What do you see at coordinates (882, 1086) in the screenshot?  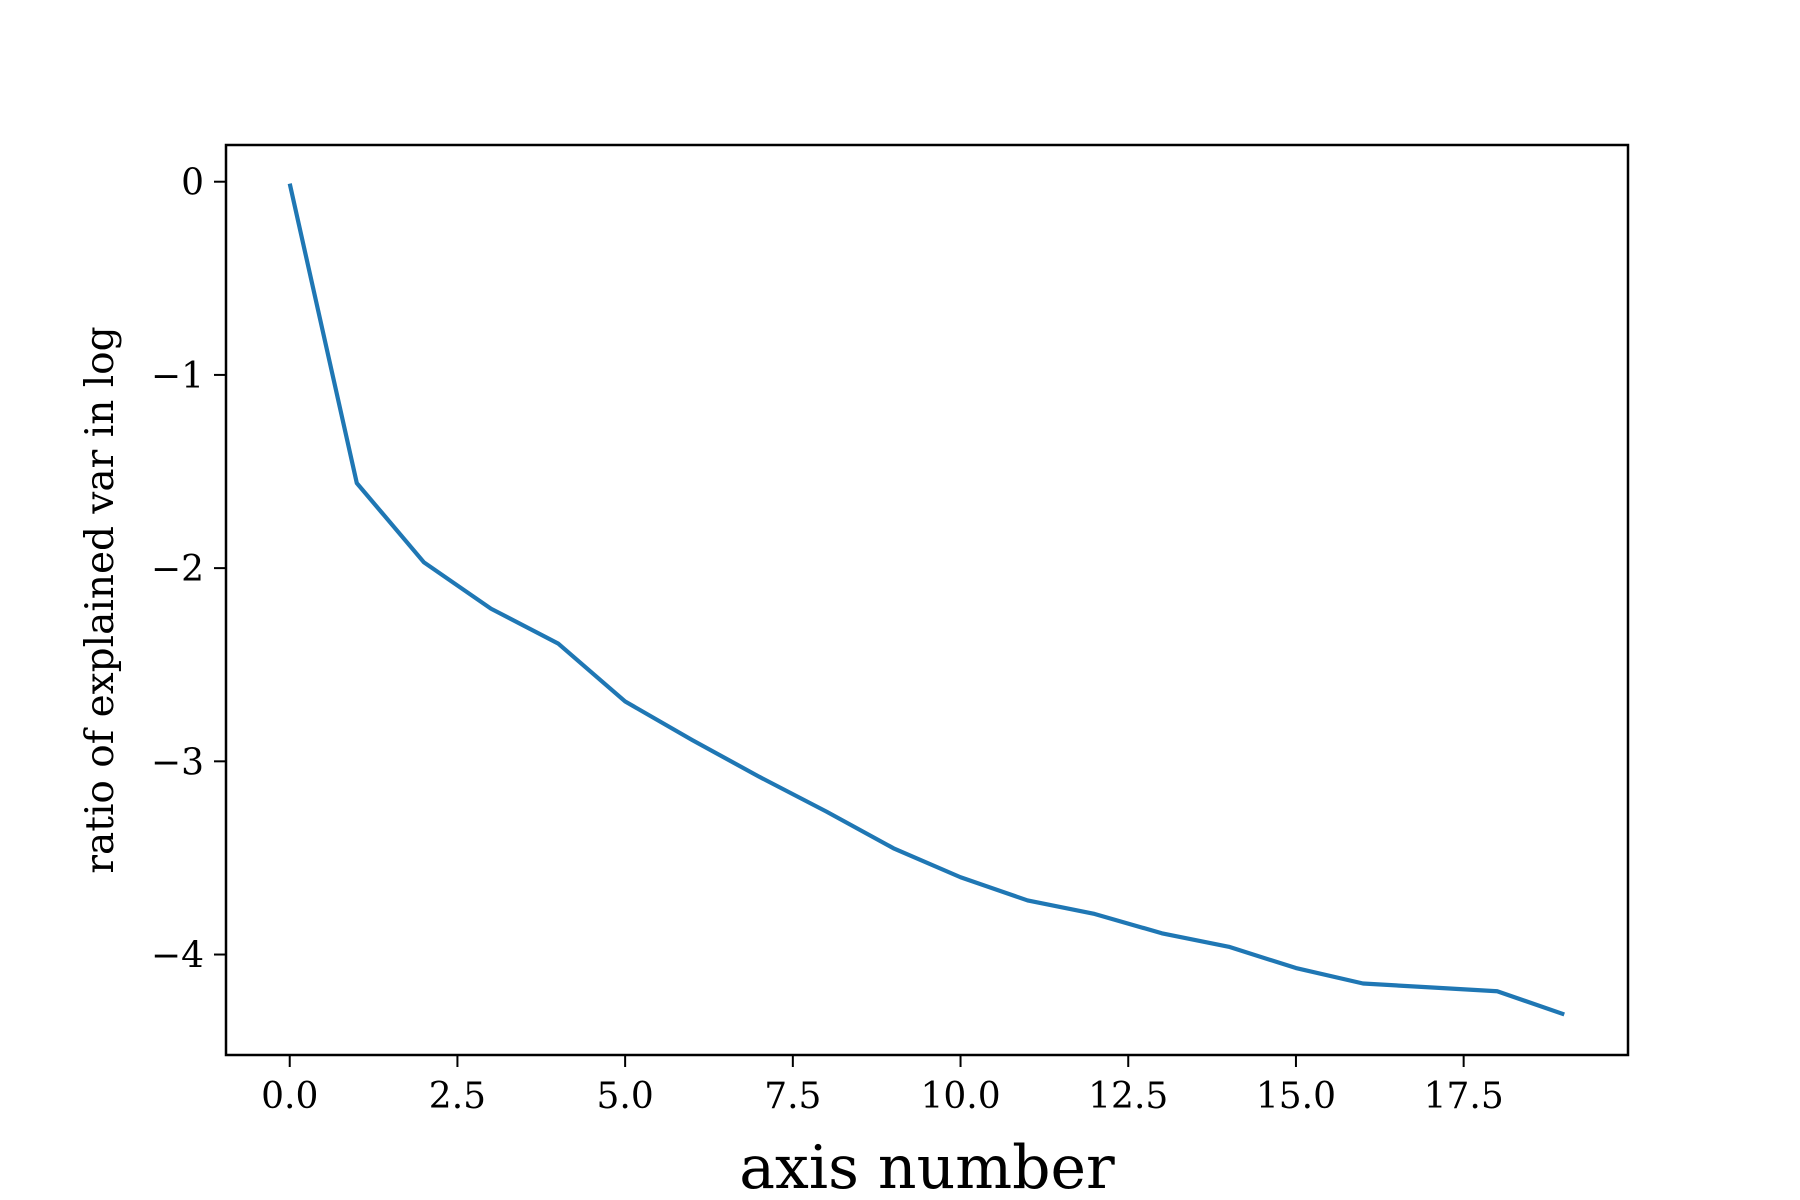 I see `x-axis: 0.0 2.5 5.0 7.5 10.0 12.5 15.0 17.5` at bounding box center [882, 1086].